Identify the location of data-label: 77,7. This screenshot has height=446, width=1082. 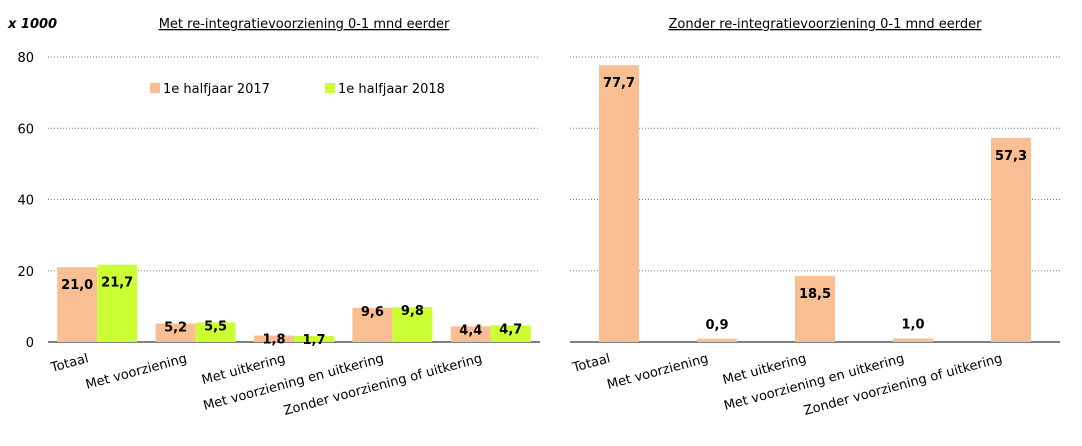
(619, 83).